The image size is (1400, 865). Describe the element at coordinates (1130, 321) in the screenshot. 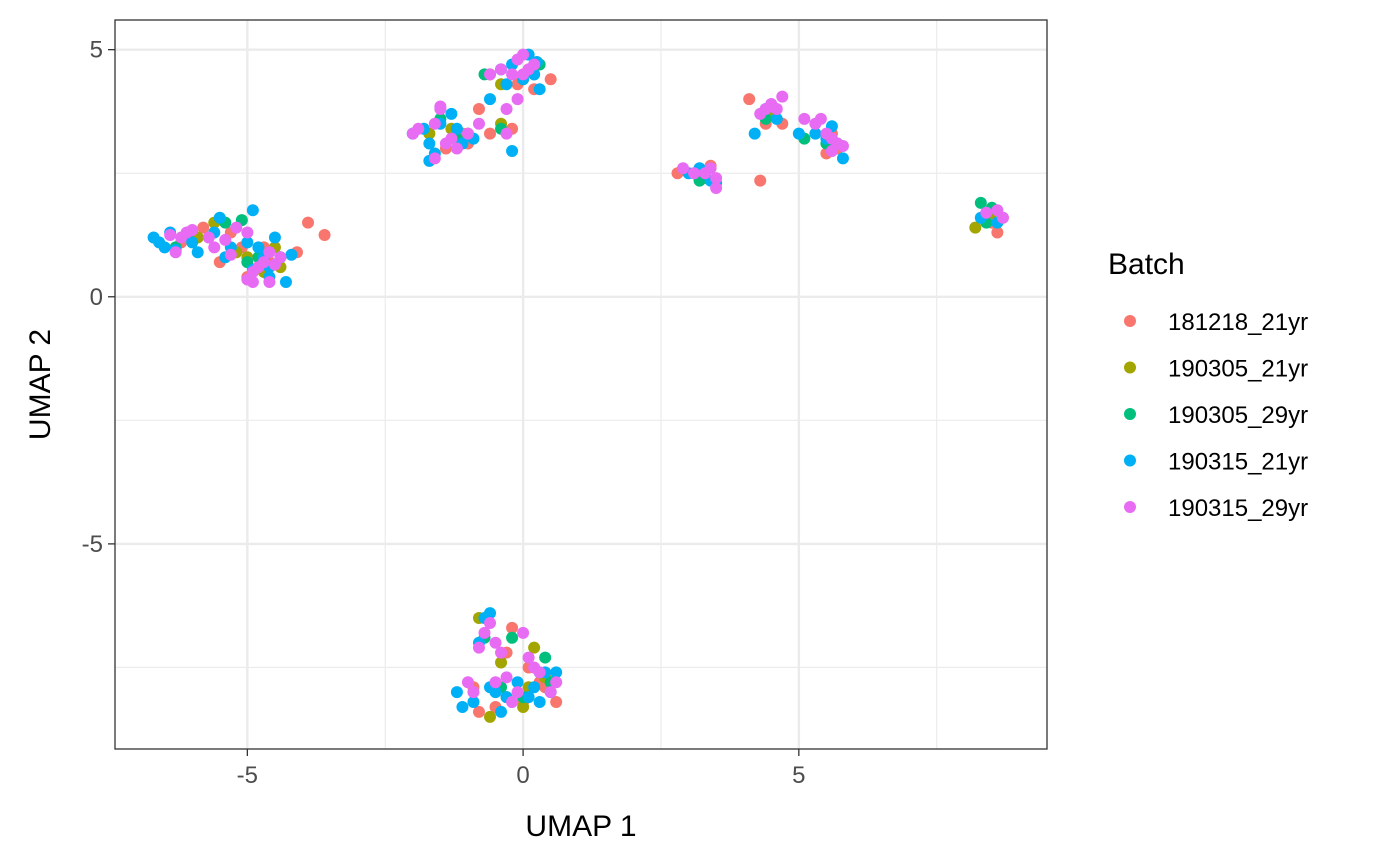

I see `legend-key-181218_21yr` at that location.